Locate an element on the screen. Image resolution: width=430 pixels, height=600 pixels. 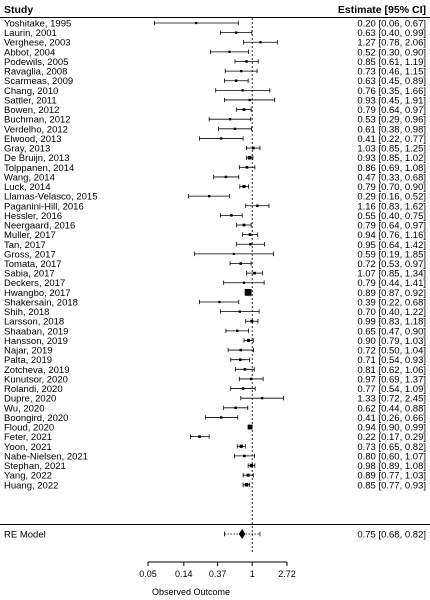
study-row: Chang, 2010 0.76 [0.35, 1.66] is located at coordinates (215, 91).